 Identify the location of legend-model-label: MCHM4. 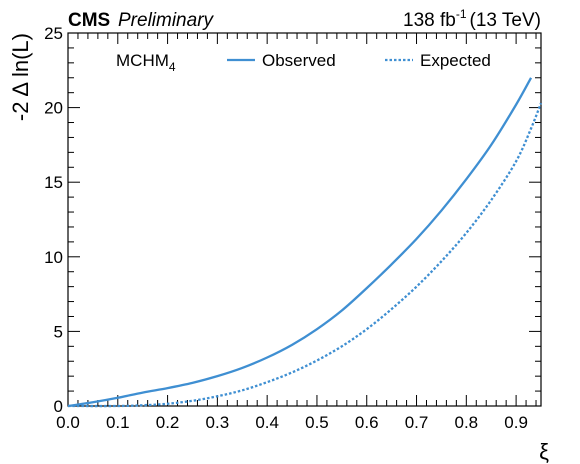
(146, 62).